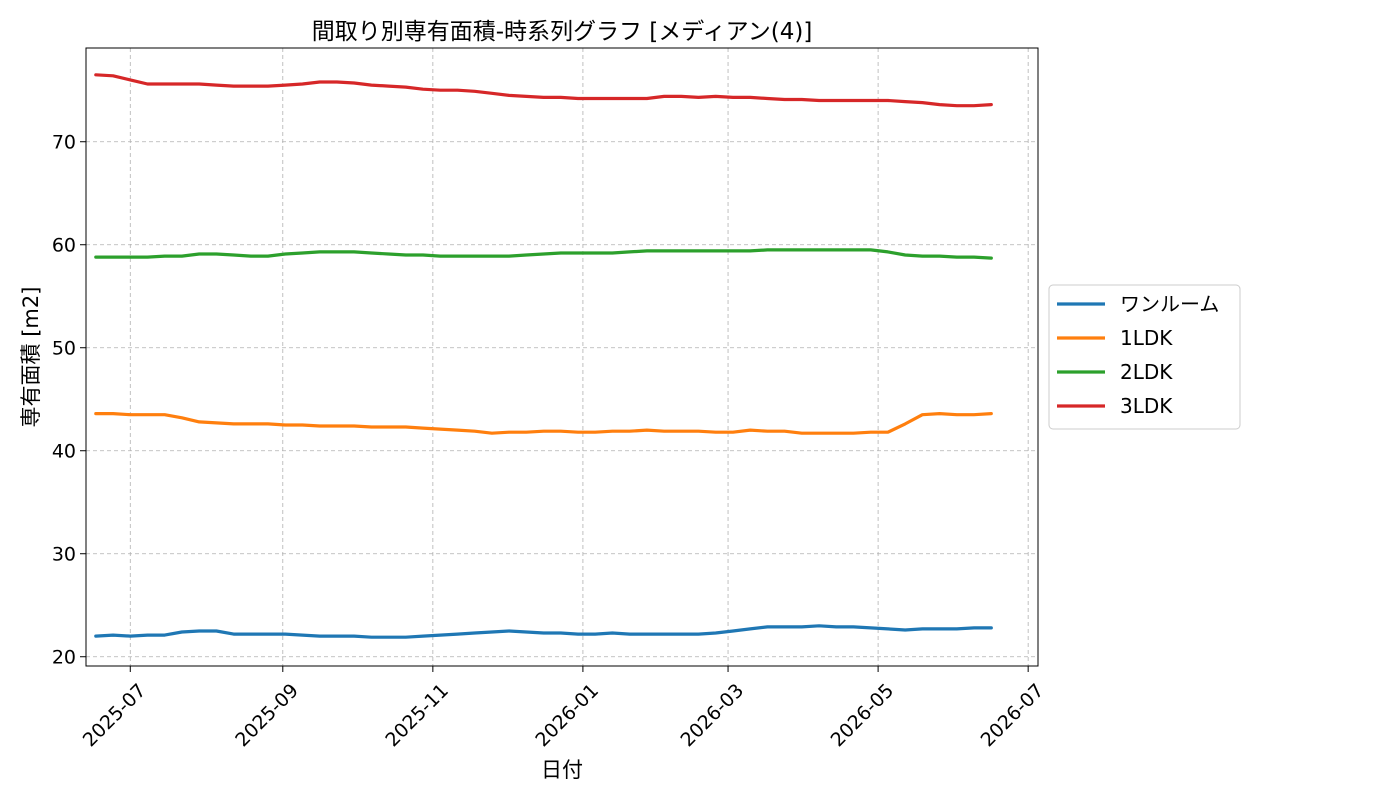  What do you see at coordinates (567, 716) in the screenshot?
I see `x-tick-label: 2026-01` at bounding box center [567, 716].